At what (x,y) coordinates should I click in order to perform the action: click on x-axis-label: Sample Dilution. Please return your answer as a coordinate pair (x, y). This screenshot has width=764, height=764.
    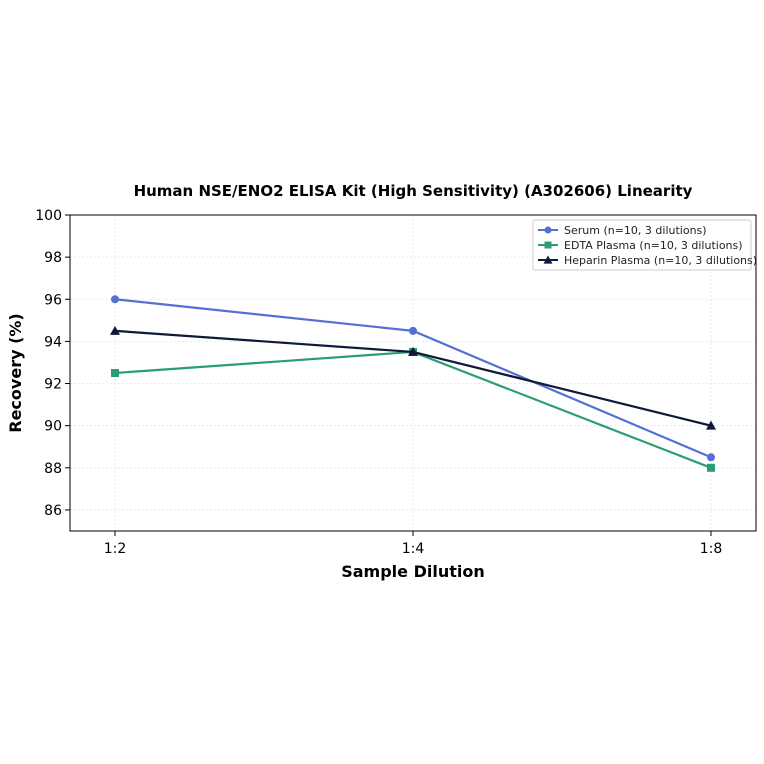
    Looking at the image, I should click on (413, 571).